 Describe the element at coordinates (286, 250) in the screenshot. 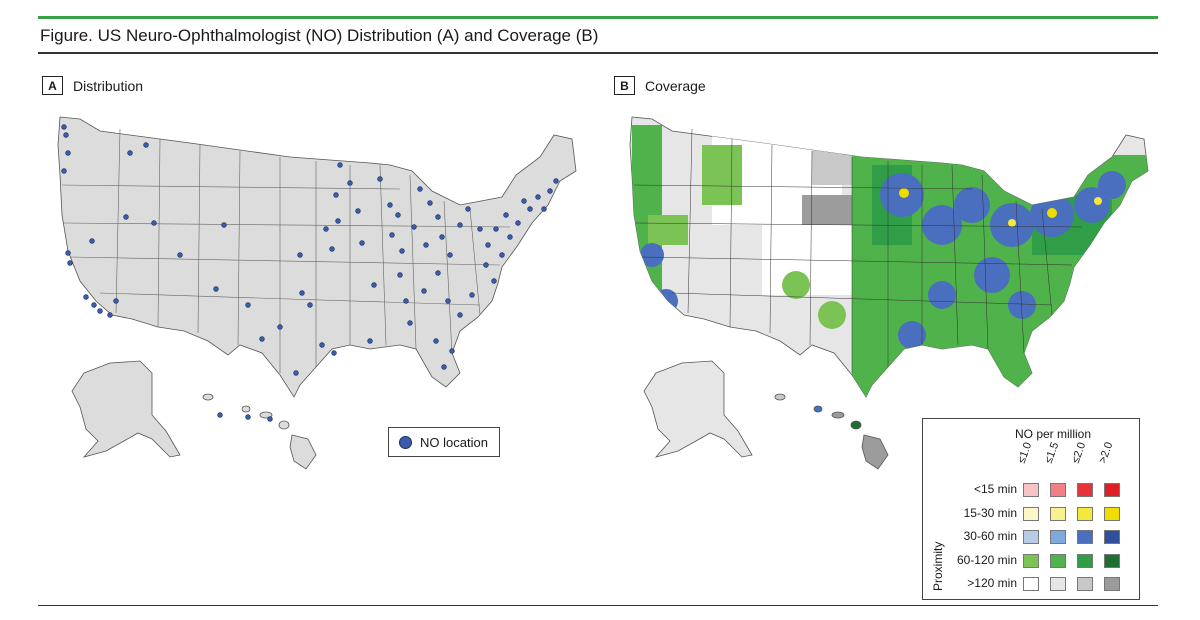

I see `state-borders` at that location.